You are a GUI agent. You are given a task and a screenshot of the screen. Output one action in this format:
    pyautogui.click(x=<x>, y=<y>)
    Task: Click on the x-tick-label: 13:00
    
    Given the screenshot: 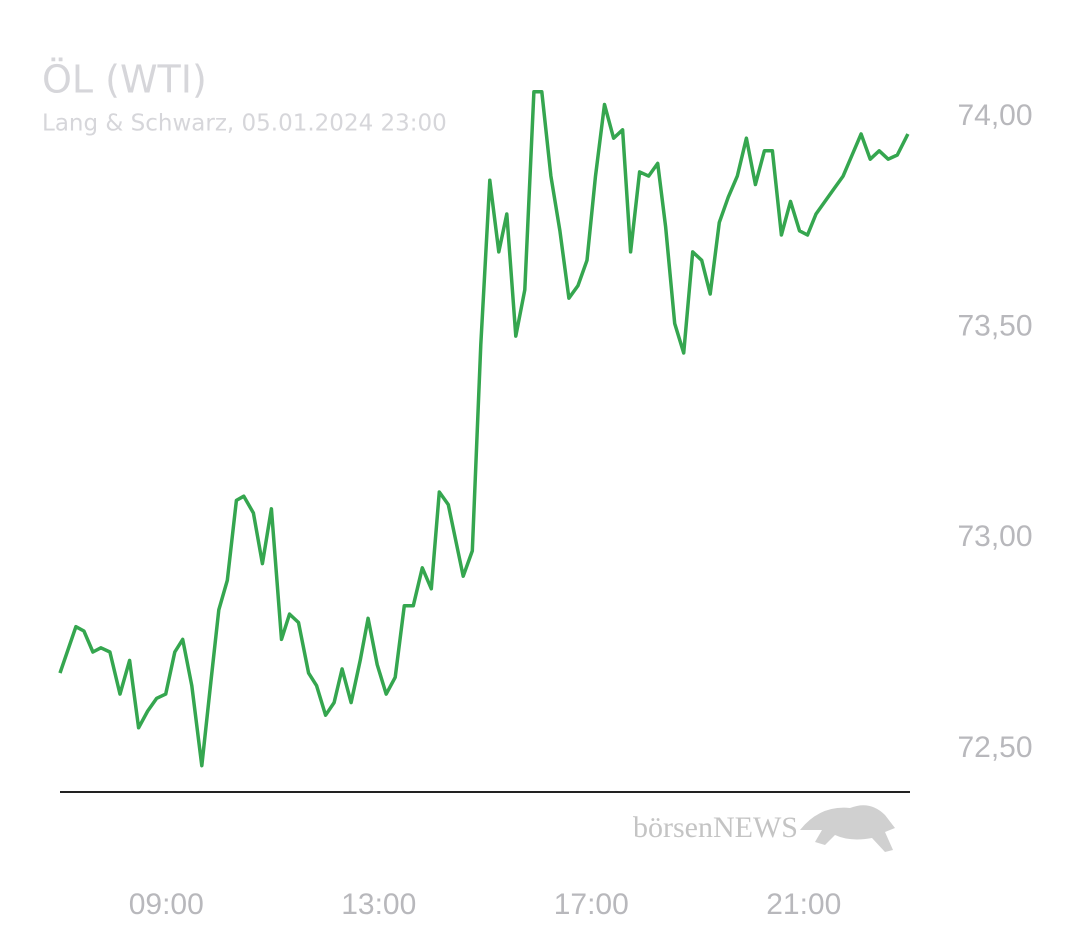 What is the action you would take?
    pyautogui.click(x=378, y=904)
    